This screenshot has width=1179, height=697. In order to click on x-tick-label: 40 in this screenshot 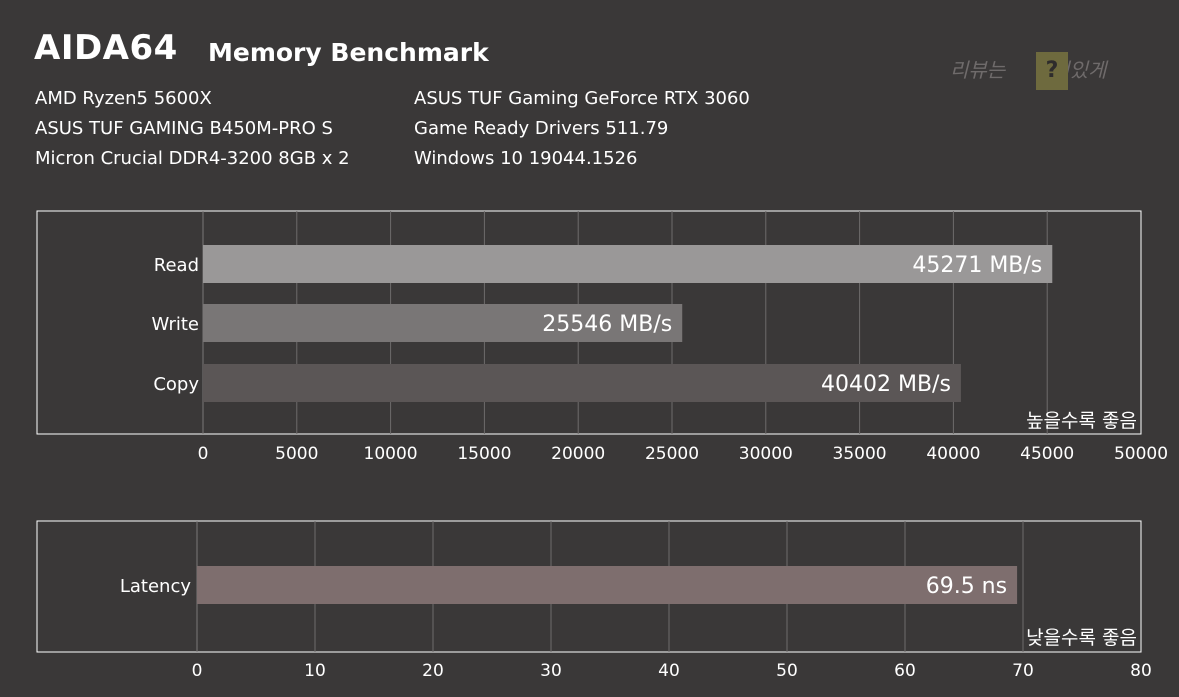, I will do `click(669, 671)`.